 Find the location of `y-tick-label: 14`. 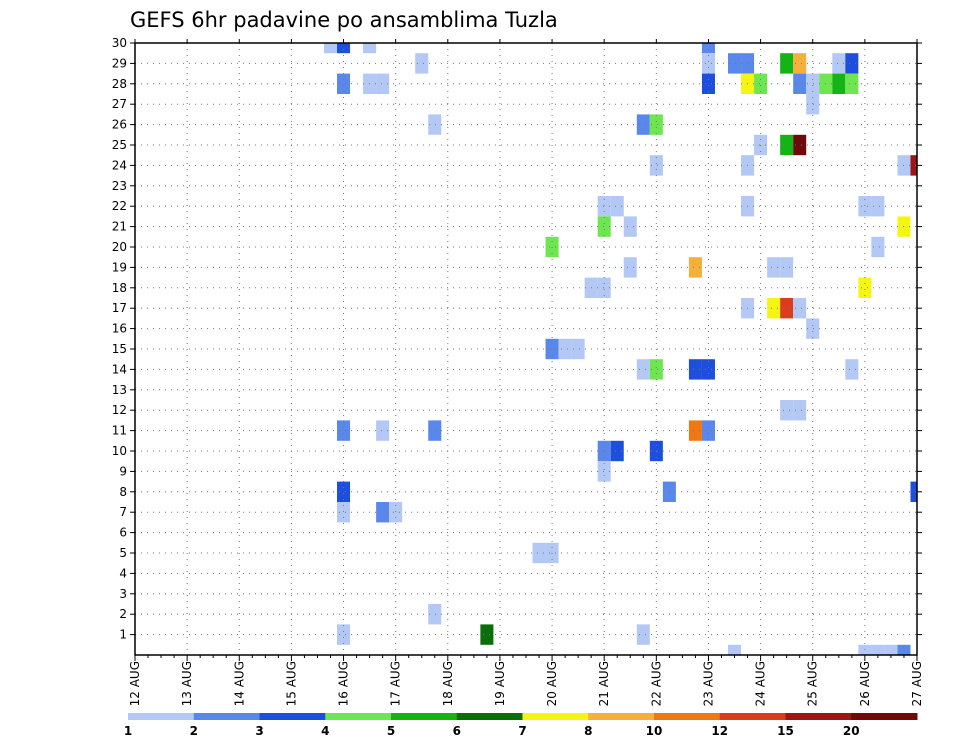

y-tick-label: 14 is located at coordinates (119, 369).